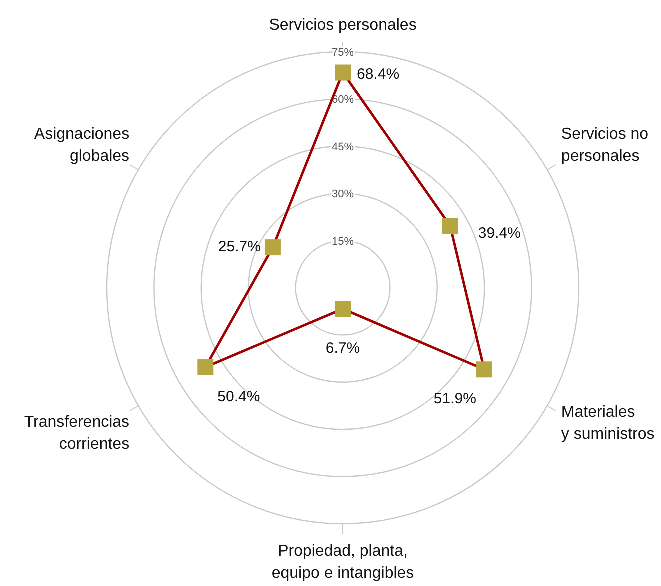 The height and width of the screenshot is (586, 661). Describe the element at coordinates (343, 25) in the screenshot. I see `spoke-label: Servicios personales` at that location.